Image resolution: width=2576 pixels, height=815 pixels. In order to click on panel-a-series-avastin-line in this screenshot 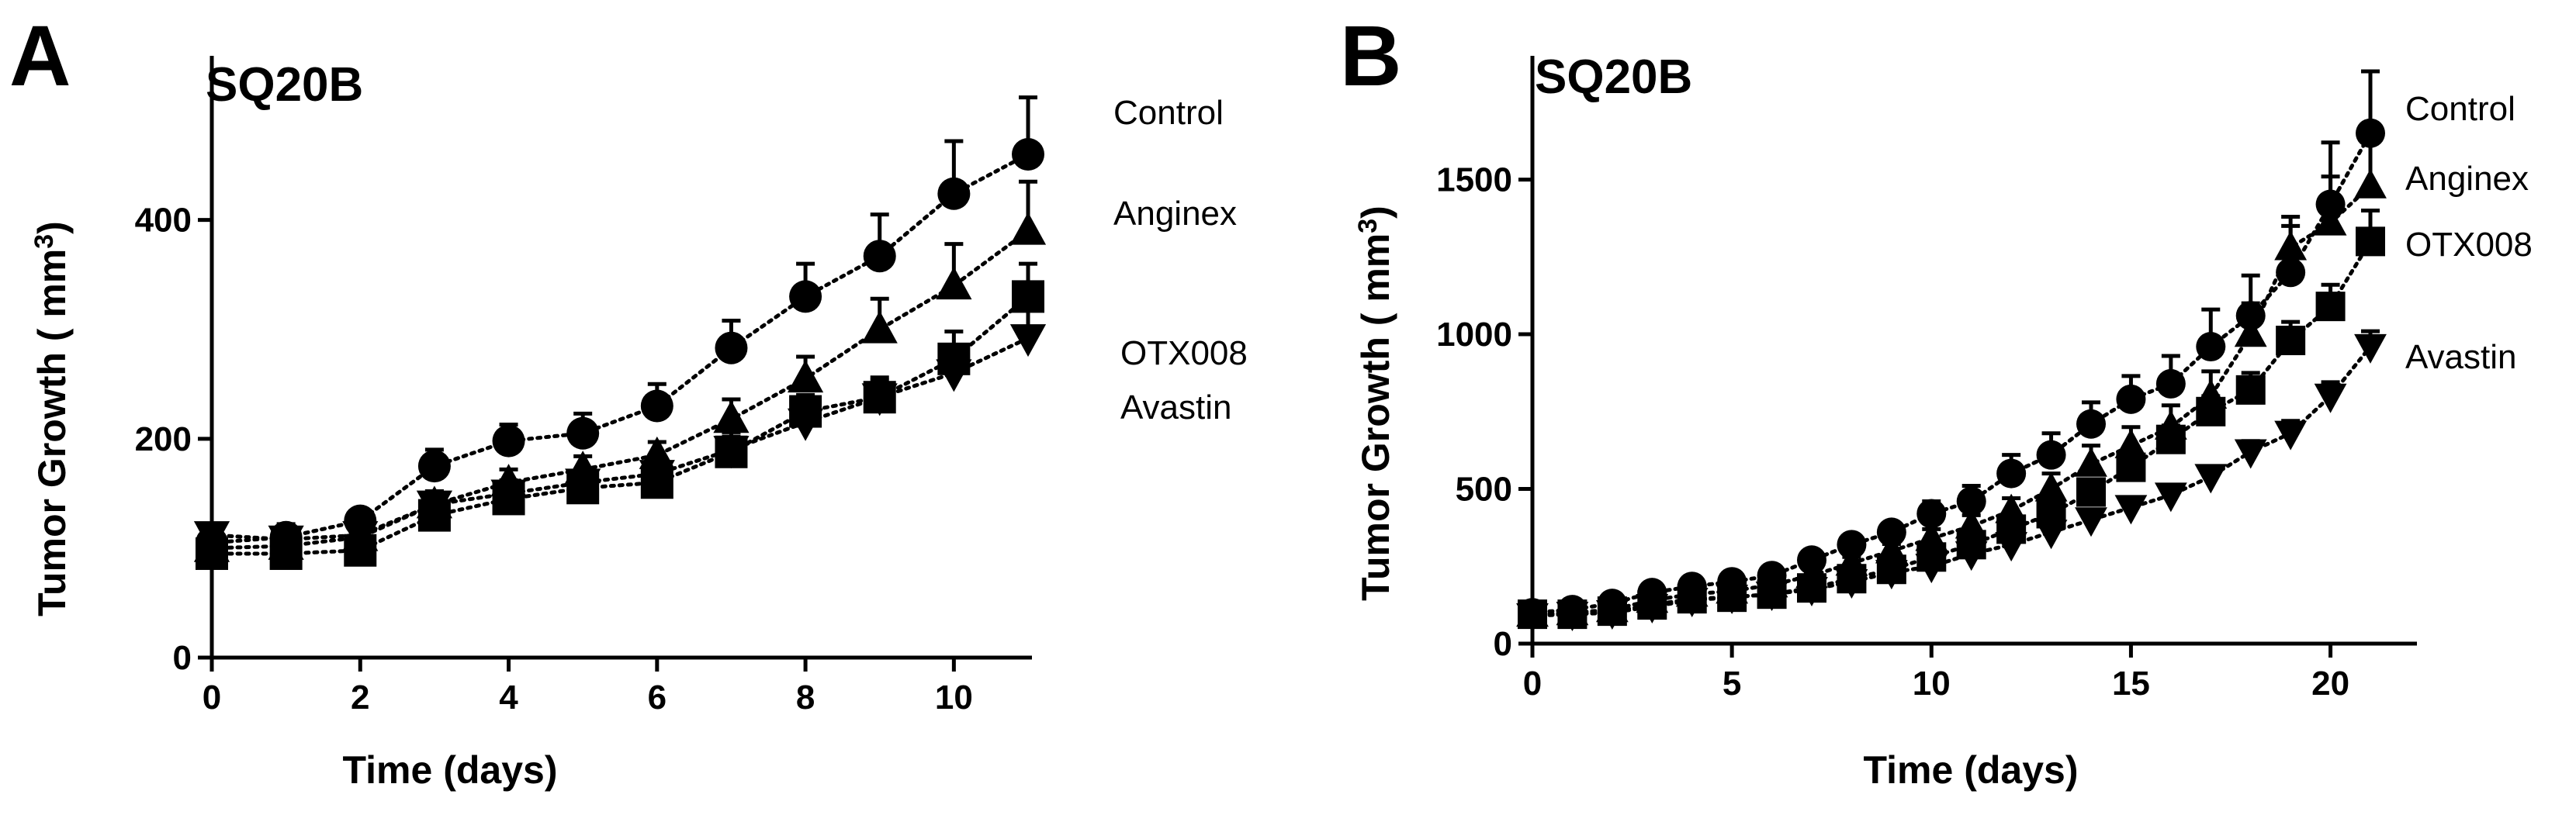, I will do `click(619, 439)`.